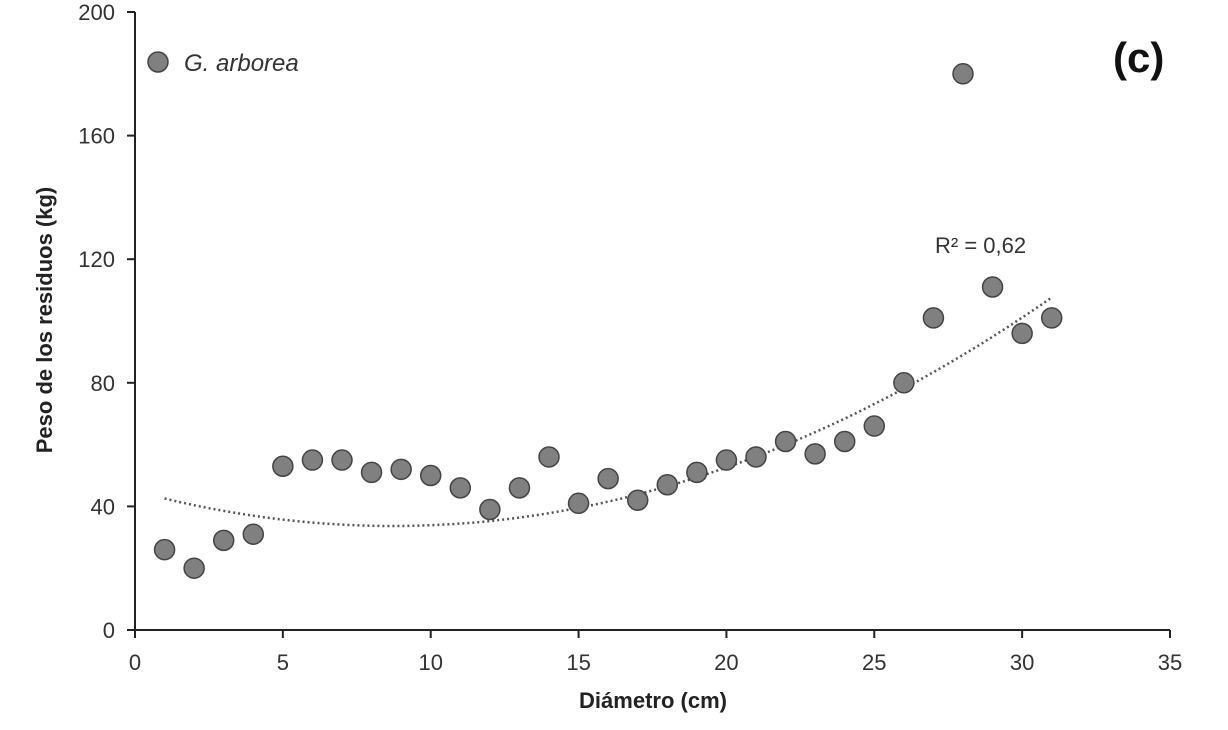 The image size is (1228, 730). I want to click on x-tick-label: 0, so click(135, 662).